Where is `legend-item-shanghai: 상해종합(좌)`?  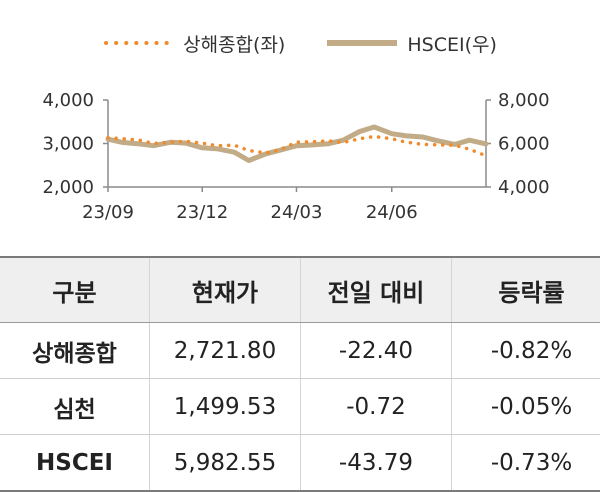 legend-item-shanghai: 상해종합(좌) is located at coordinates (194, 43).